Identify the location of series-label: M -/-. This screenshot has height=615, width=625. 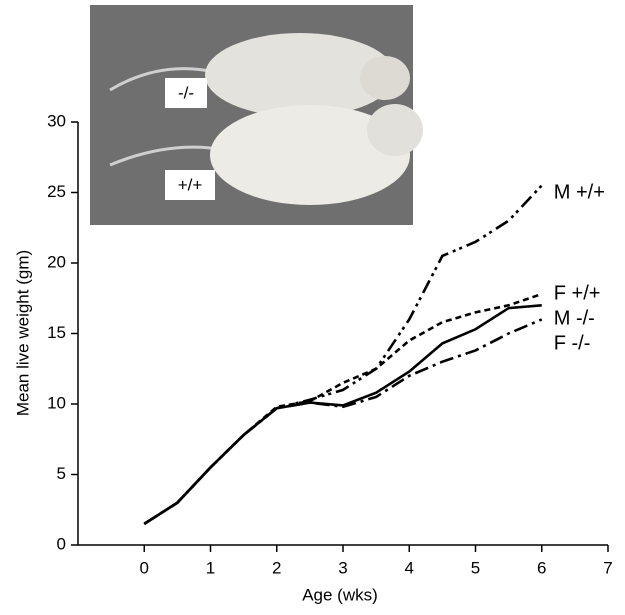
(574, 318).